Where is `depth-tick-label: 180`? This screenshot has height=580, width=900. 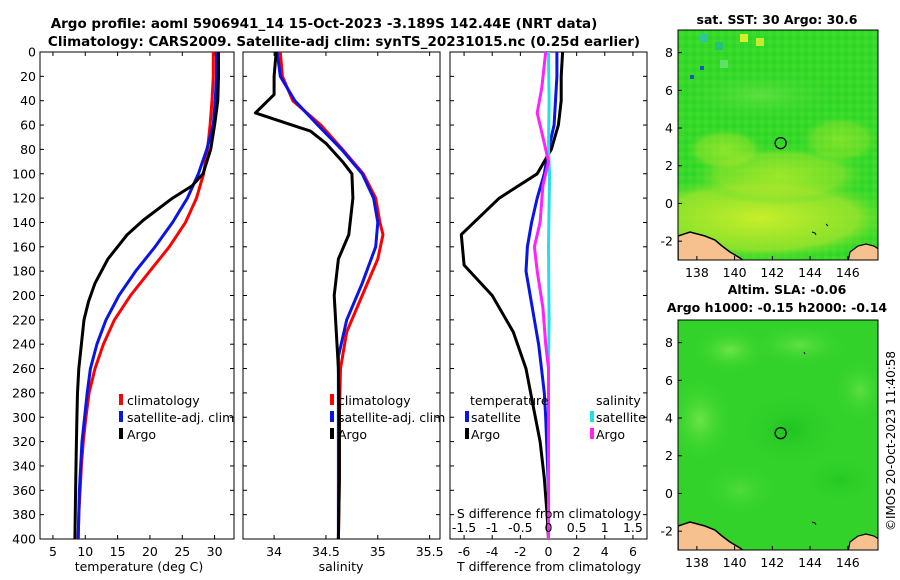
depth-tick-label: 180 is located at coordinates (24, 271).